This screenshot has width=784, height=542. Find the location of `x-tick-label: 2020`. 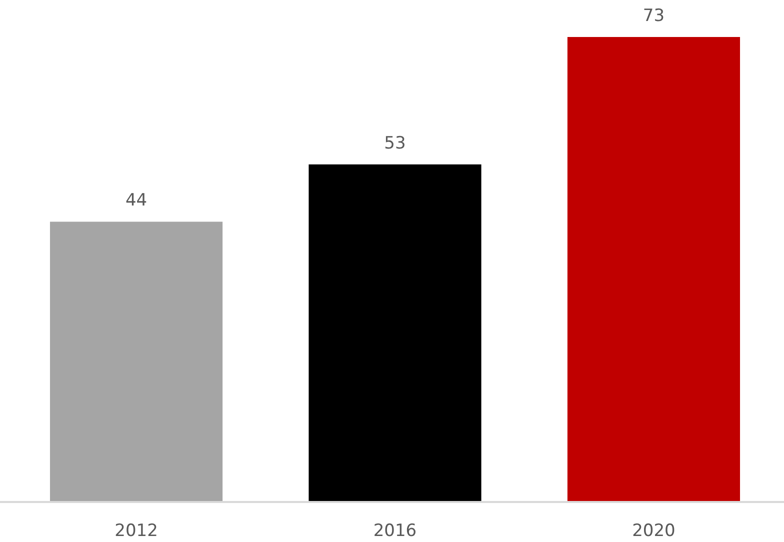

x-tick-label: 2020 is located at coordinates (654, 531).